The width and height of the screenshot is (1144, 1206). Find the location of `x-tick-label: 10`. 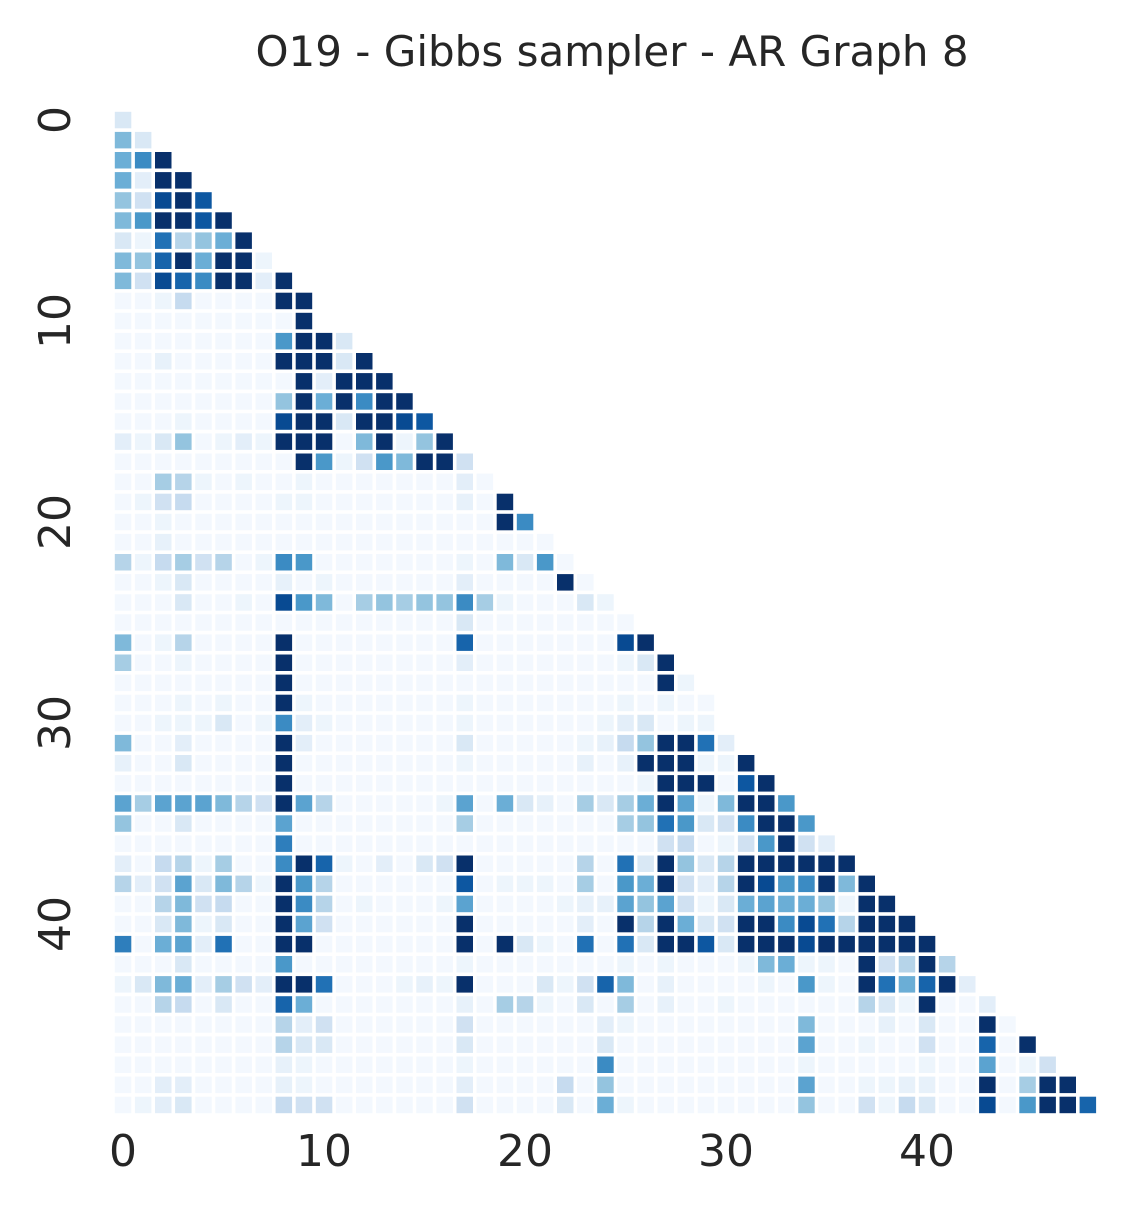

x-tick-label: 10 is located at coordinates (324, 1151).